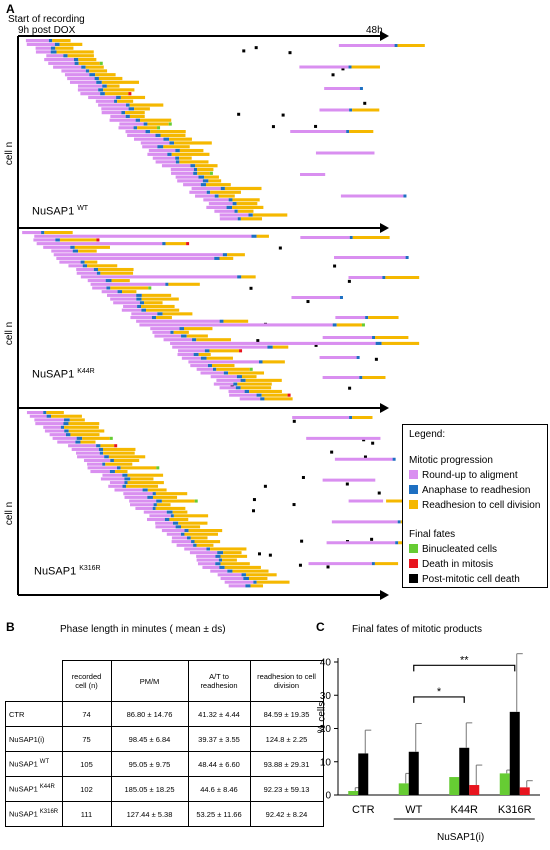 The height and width of the screenshot is (850, 550). Describe the element at coordinates (469, 491) in the screenshot. I see `legend-item-anaphase: Anaphase to readhesion` at that location.